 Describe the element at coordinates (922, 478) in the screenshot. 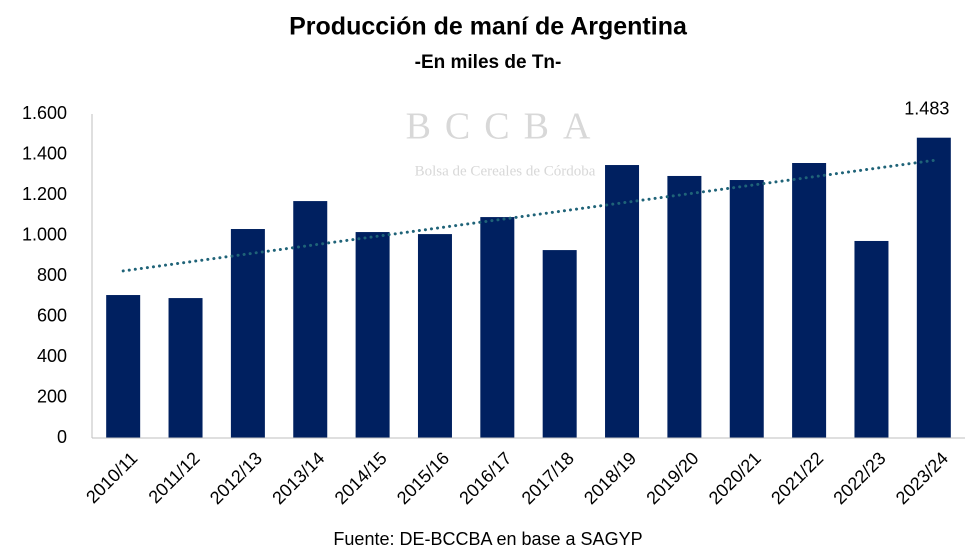

I see `x-tick-label: 2023/24` at that location.